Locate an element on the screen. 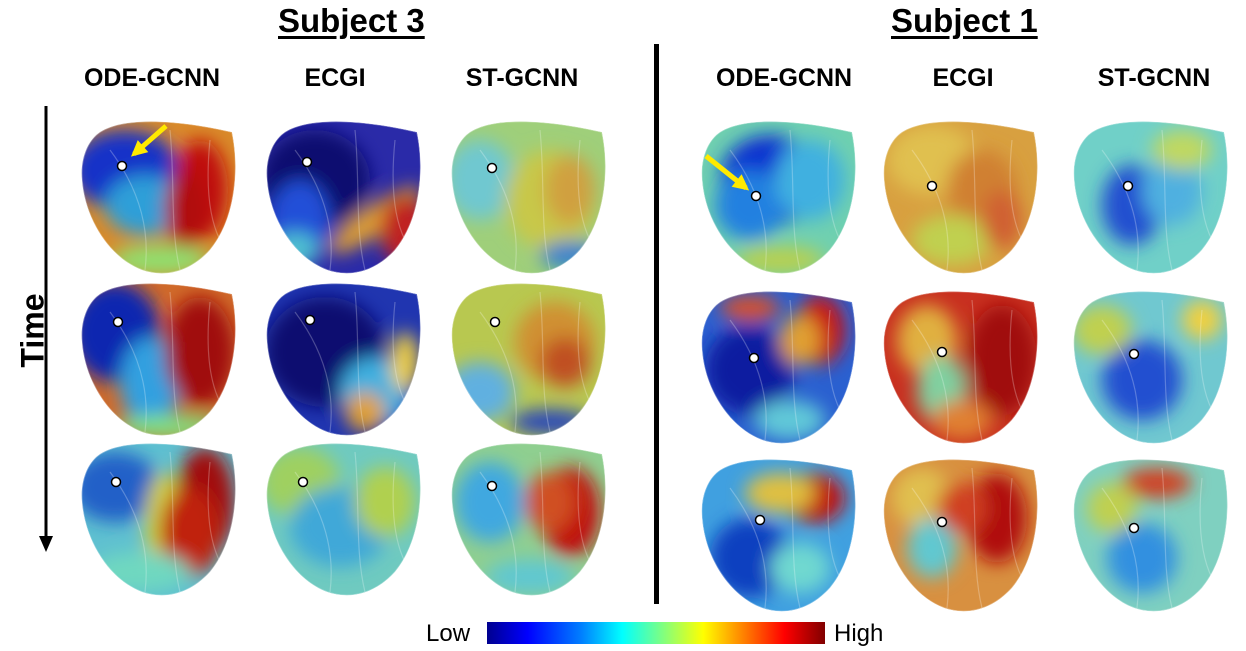 The height and width of the screenshot is (651, 1246). heart-s3-ode-gcnn-t2 is located at coordinates (160, 357).